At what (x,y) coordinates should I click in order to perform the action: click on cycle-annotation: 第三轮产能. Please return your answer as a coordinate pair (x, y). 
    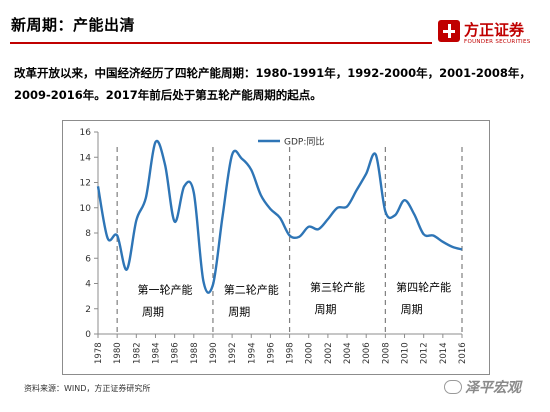
    Looking at the image, I should click on (337, 287).